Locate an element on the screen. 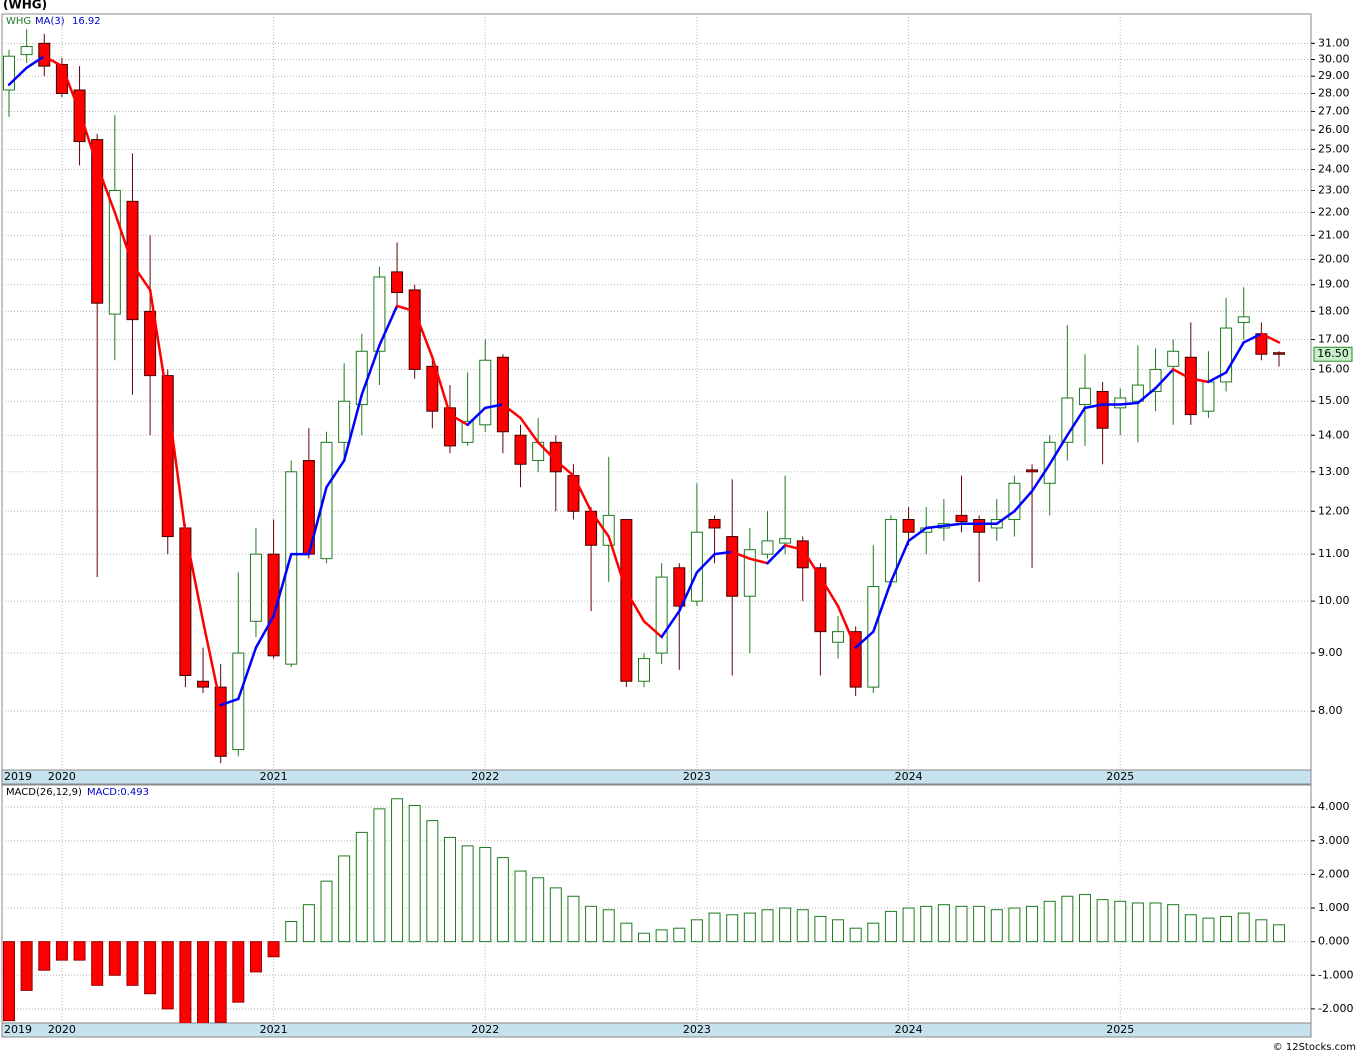 This screenshot has width=1360, height=1056. y-tick-label: 28.00 is located at coordinates (1334, 93).